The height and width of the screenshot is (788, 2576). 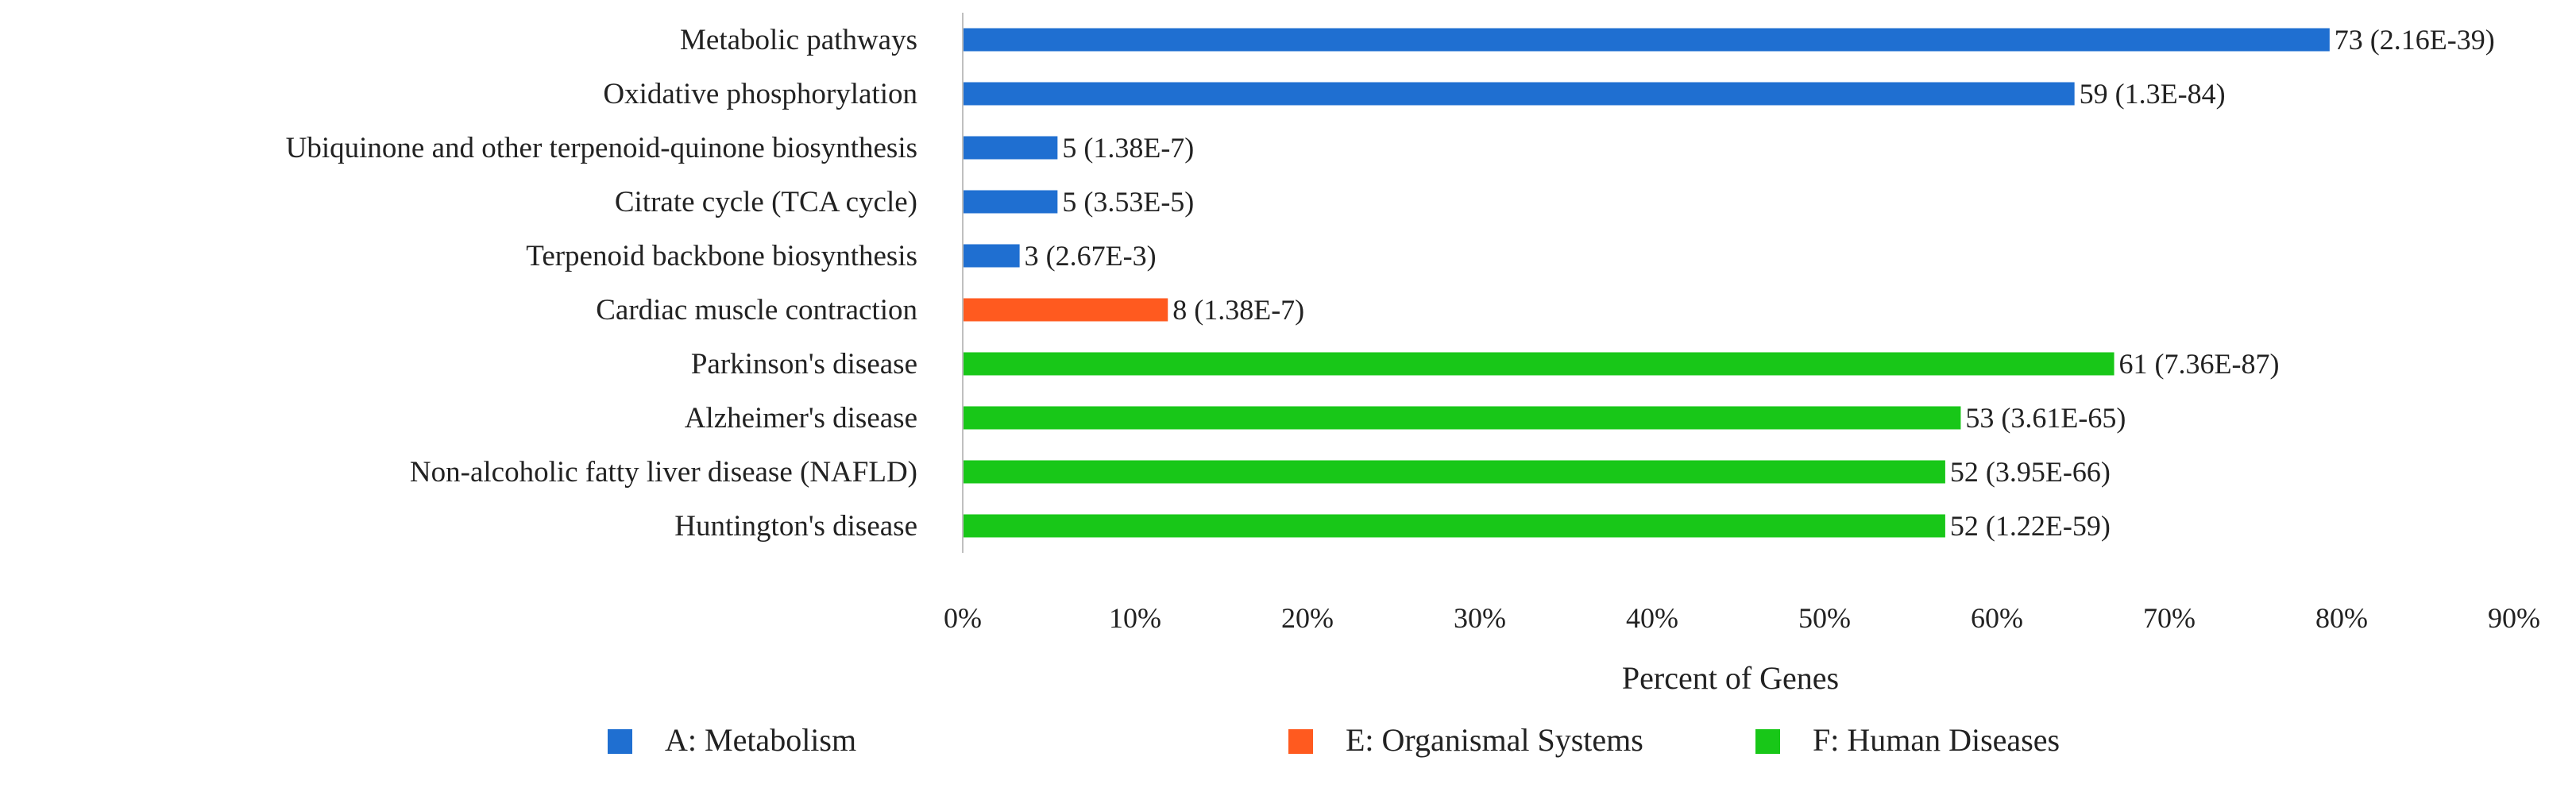 I want to click on x-tick-label: 10%, so click(x=1135, y=618).